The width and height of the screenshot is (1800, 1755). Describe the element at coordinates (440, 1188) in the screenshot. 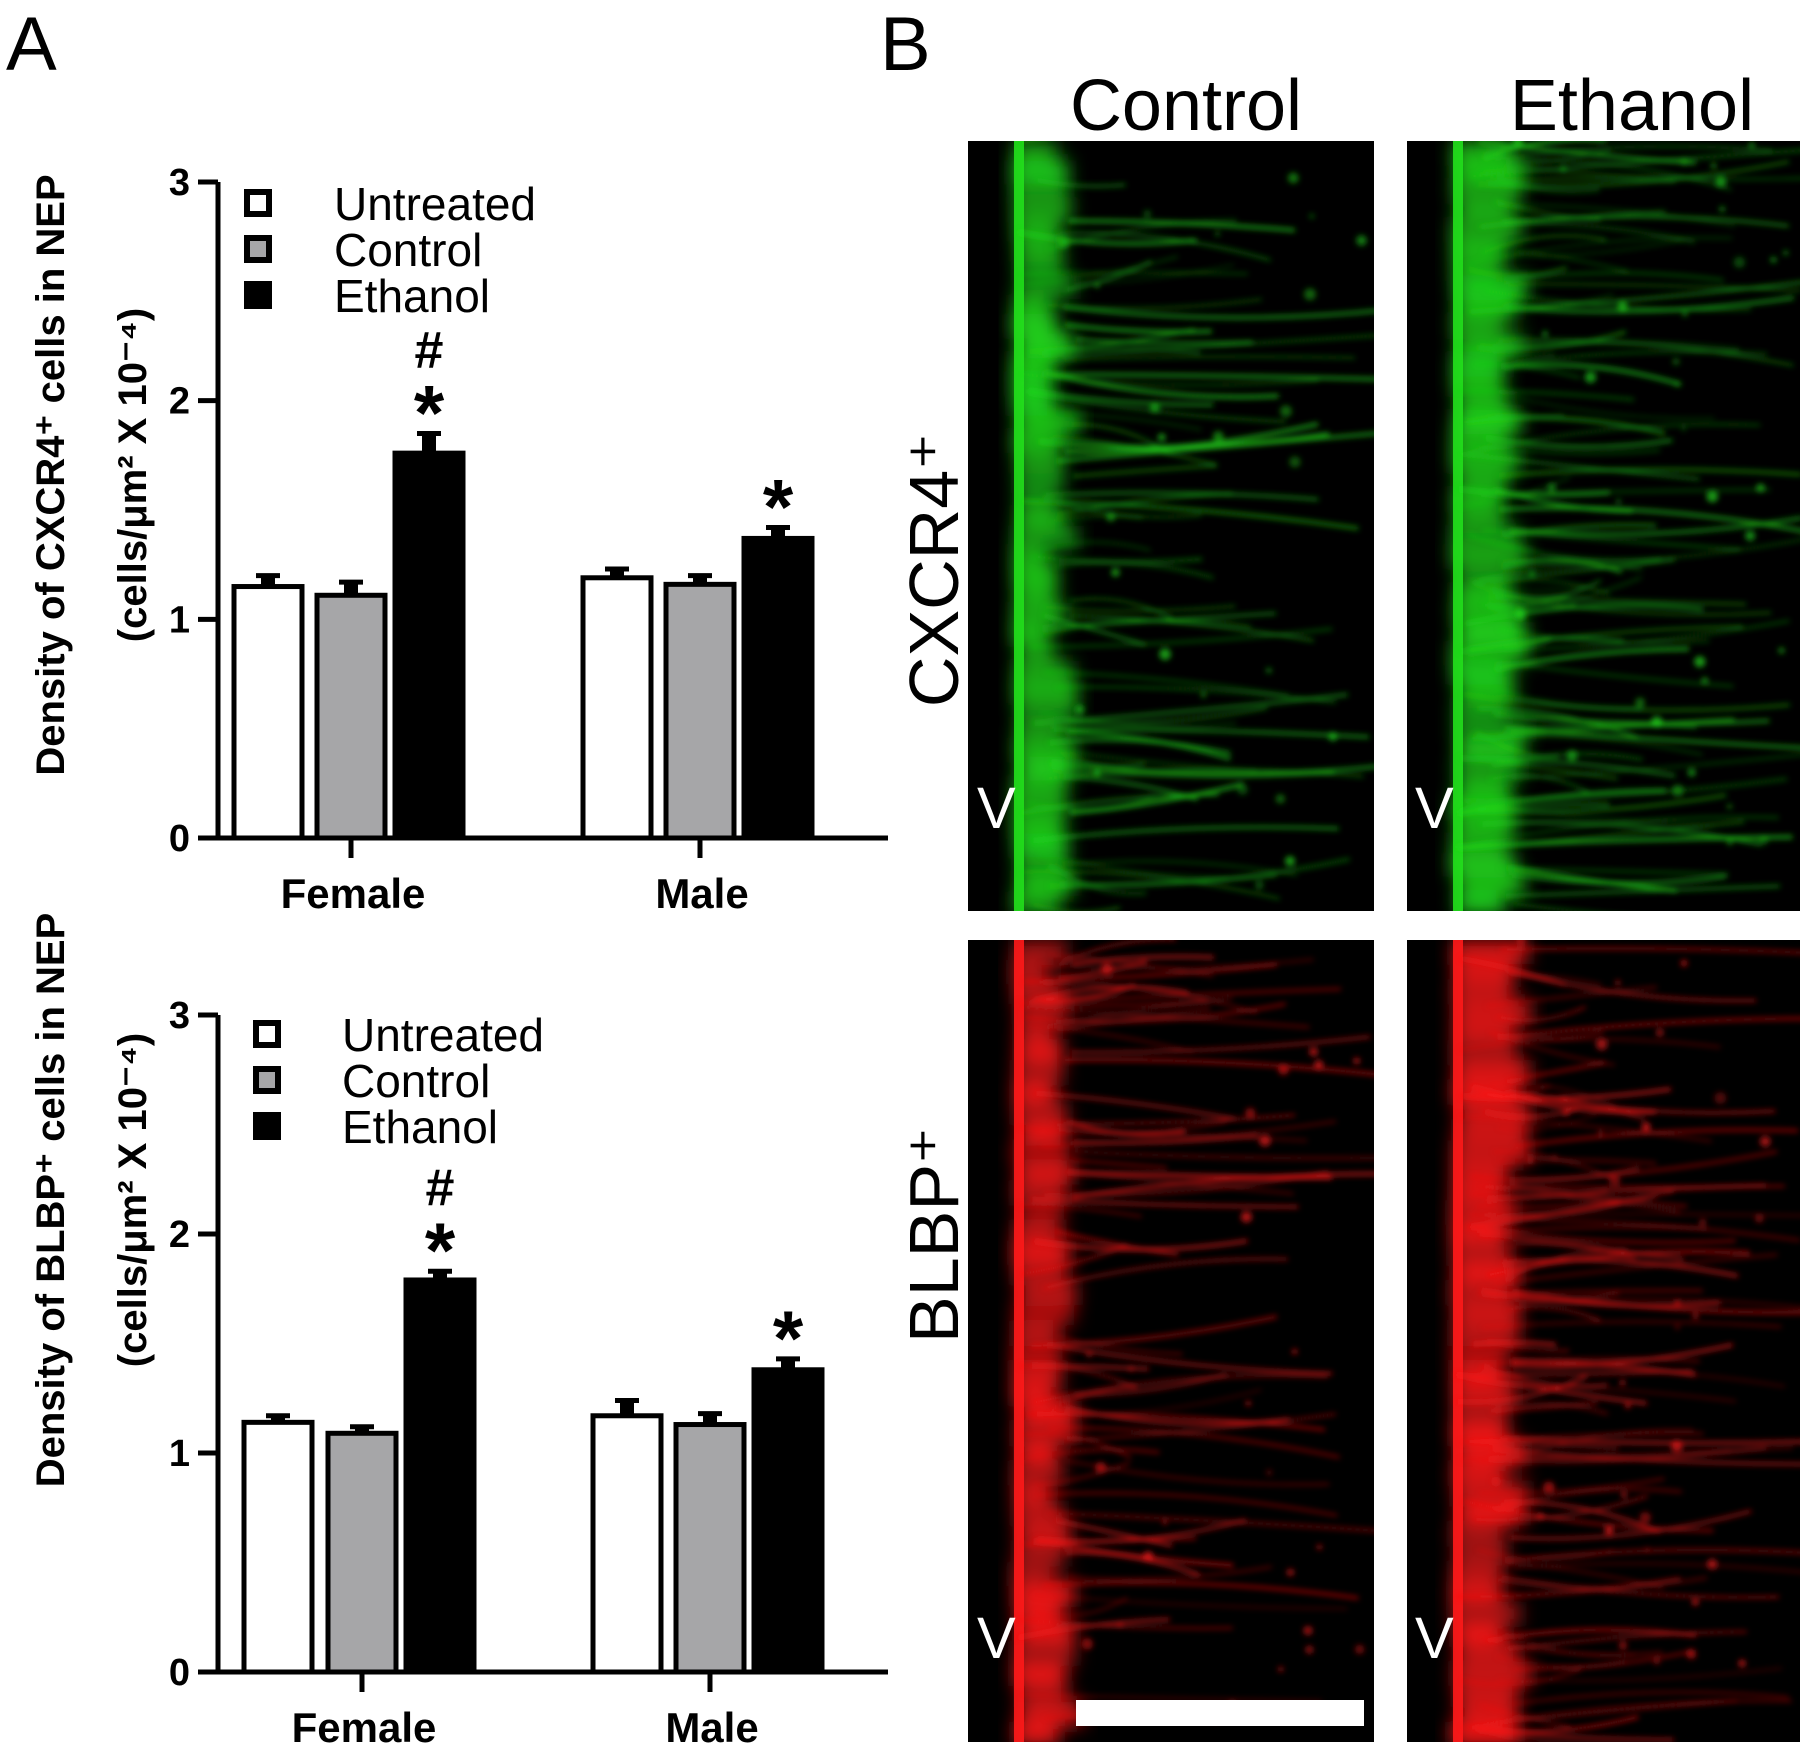

I see `significance-hash: #` at that location.